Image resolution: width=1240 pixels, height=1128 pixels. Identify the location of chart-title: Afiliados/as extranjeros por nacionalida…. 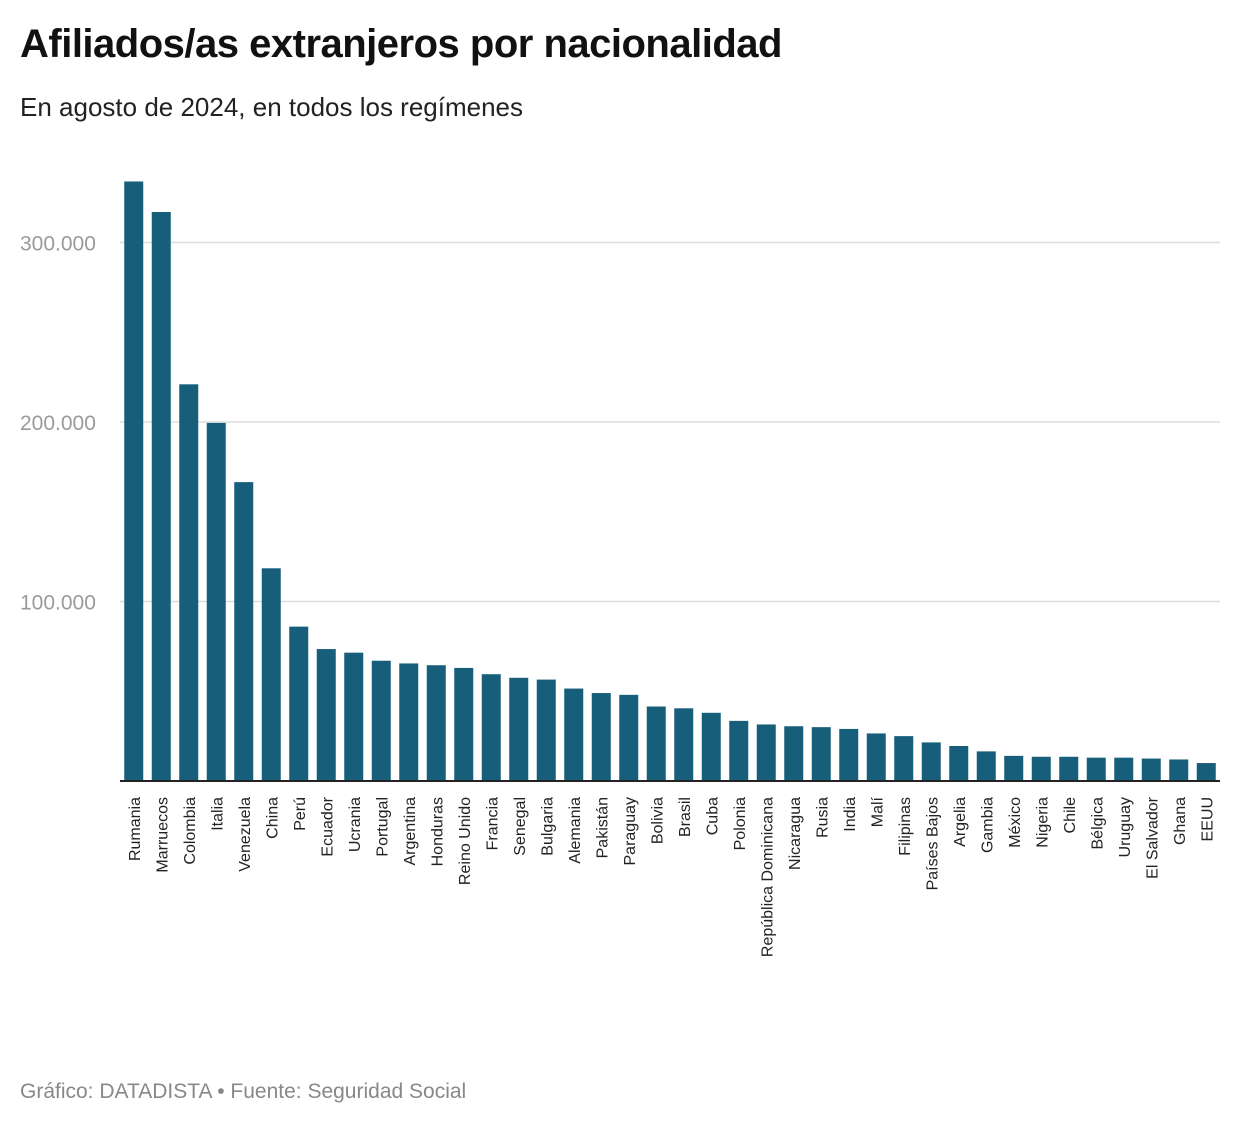
(401, 44).